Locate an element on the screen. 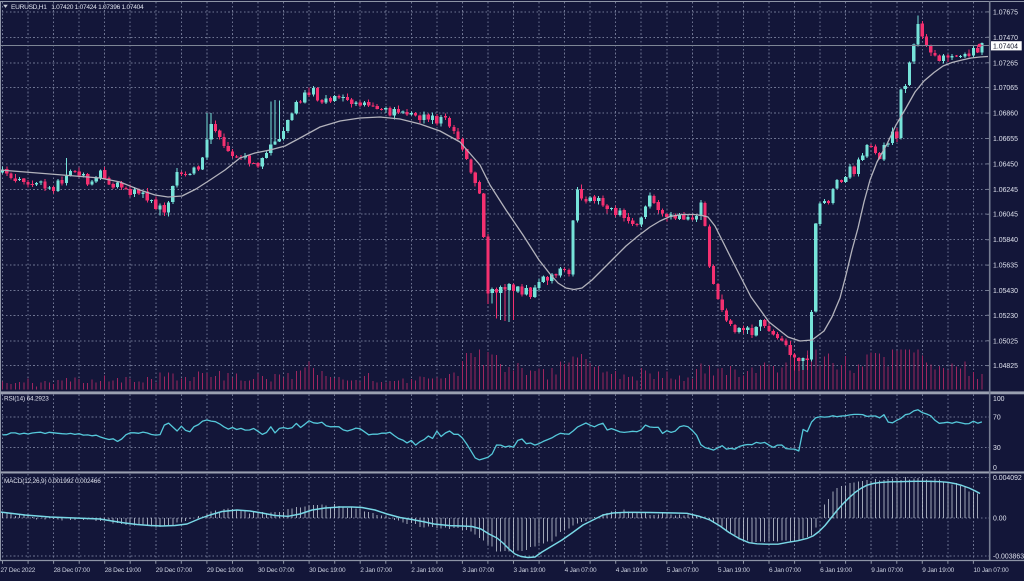 The image size is (1024, 581). svg-text: 1.05230 is located at coordinates (1005, 316).